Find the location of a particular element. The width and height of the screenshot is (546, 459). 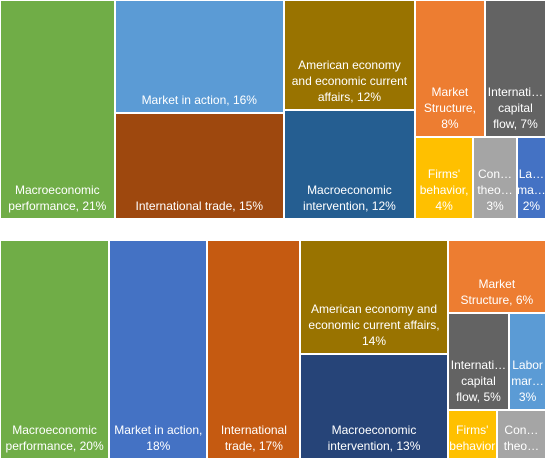

treemap-cell: Internati… capital flow, 7% is located at coordinates (515, 68).